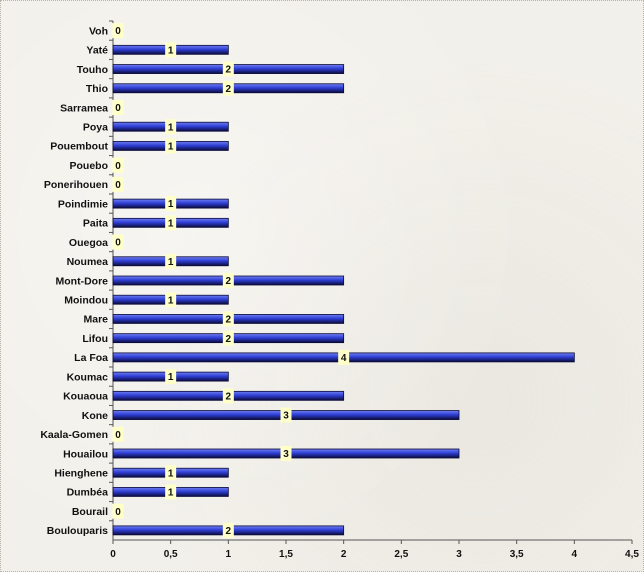 The width and height of the screenshot is (644, 573). I want to click on category-label: Mont-Dore, so click(82, 281).